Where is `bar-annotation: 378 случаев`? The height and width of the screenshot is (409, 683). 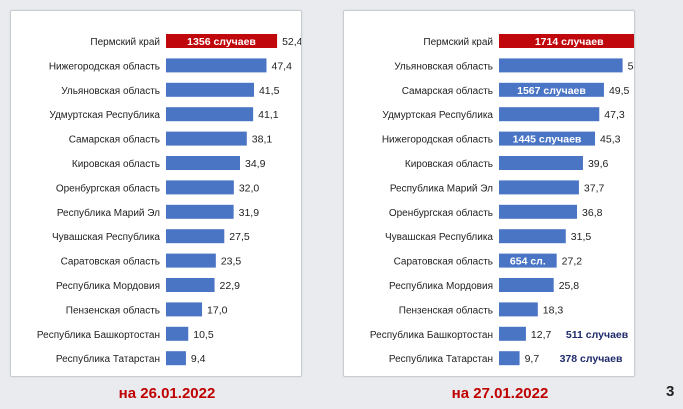
bar-annotation: 378 случаев is located at coordinates (591, 359).